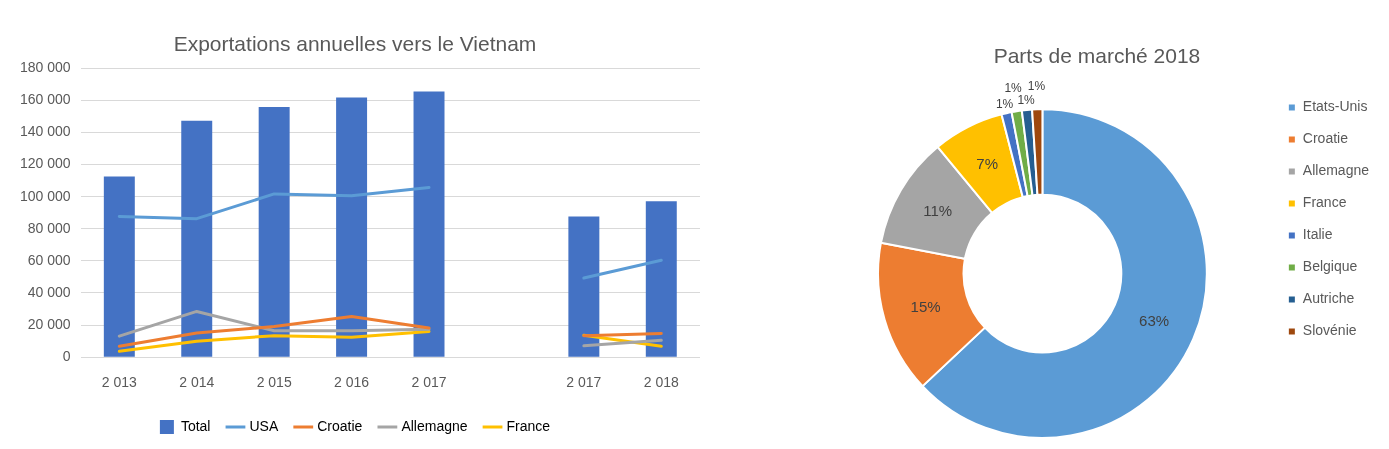 Image resolution: width=1389 pixels, height=449 pixels. Describe the element at coordinates (45, 131) in the screenshot. I see `y-tick-label: 140 000` at that location.